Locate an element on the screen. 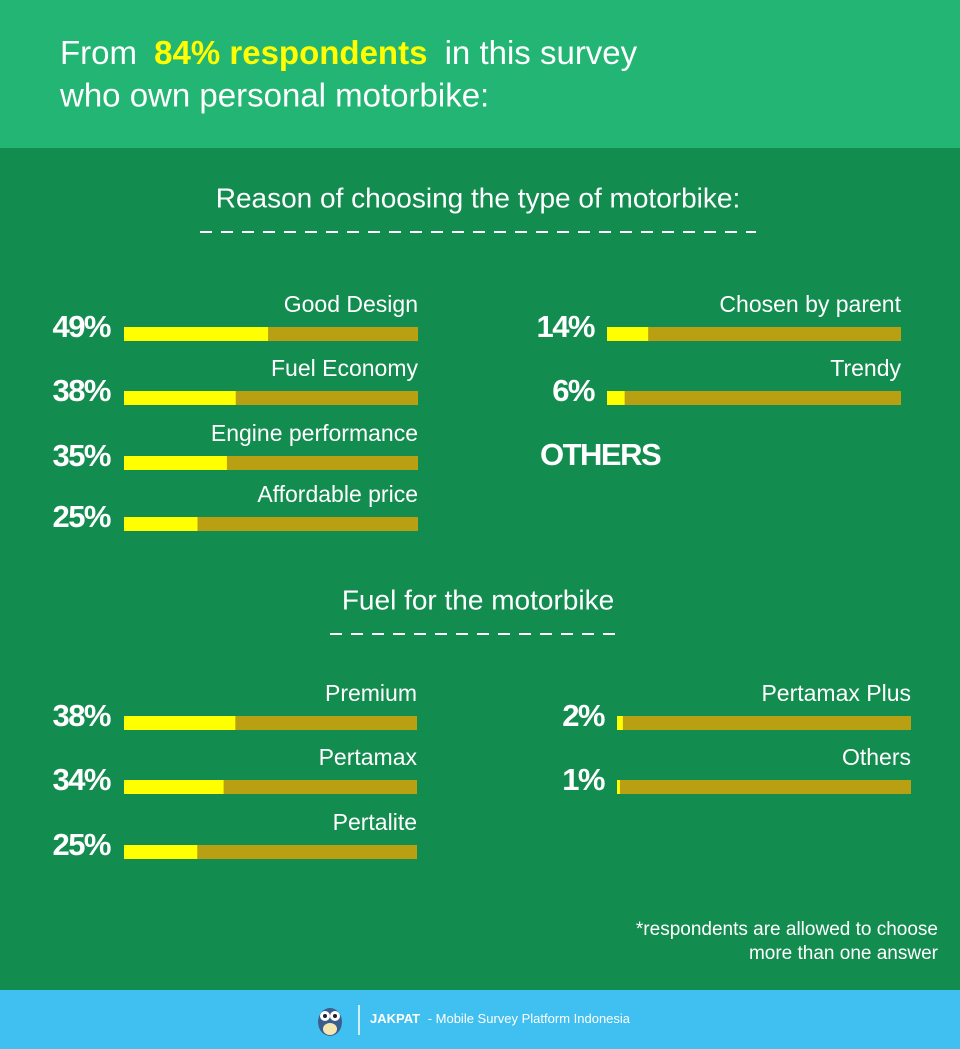  value-label: 6% is located at coordinates (573, 390).